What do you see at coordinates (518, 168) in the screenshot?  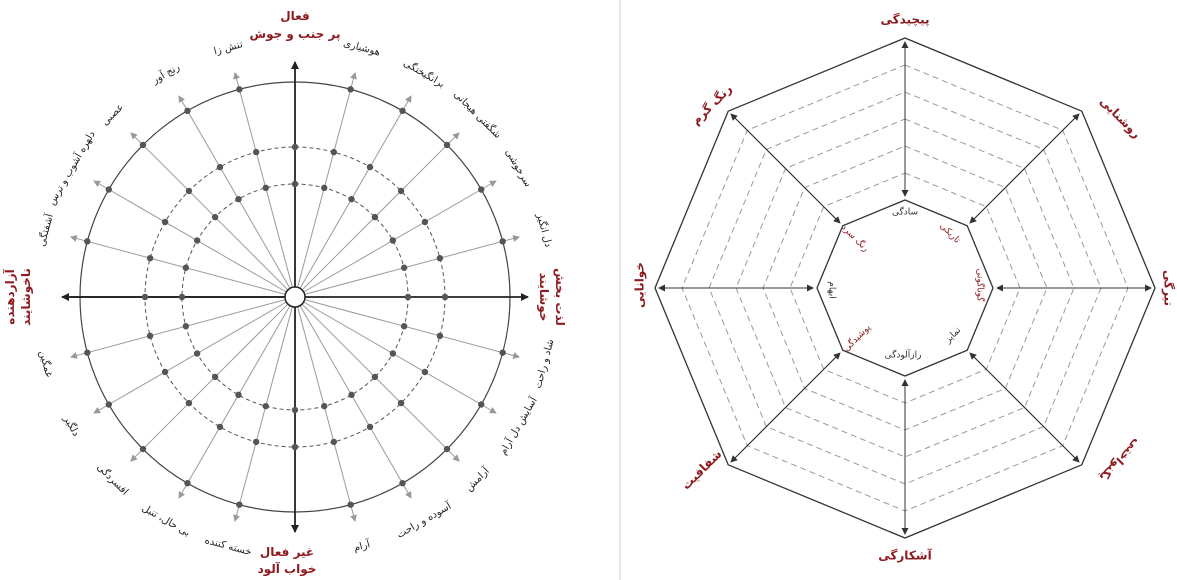 I see `wheel-spoke-label: سرخوشی` at bounding box center [518, 168].